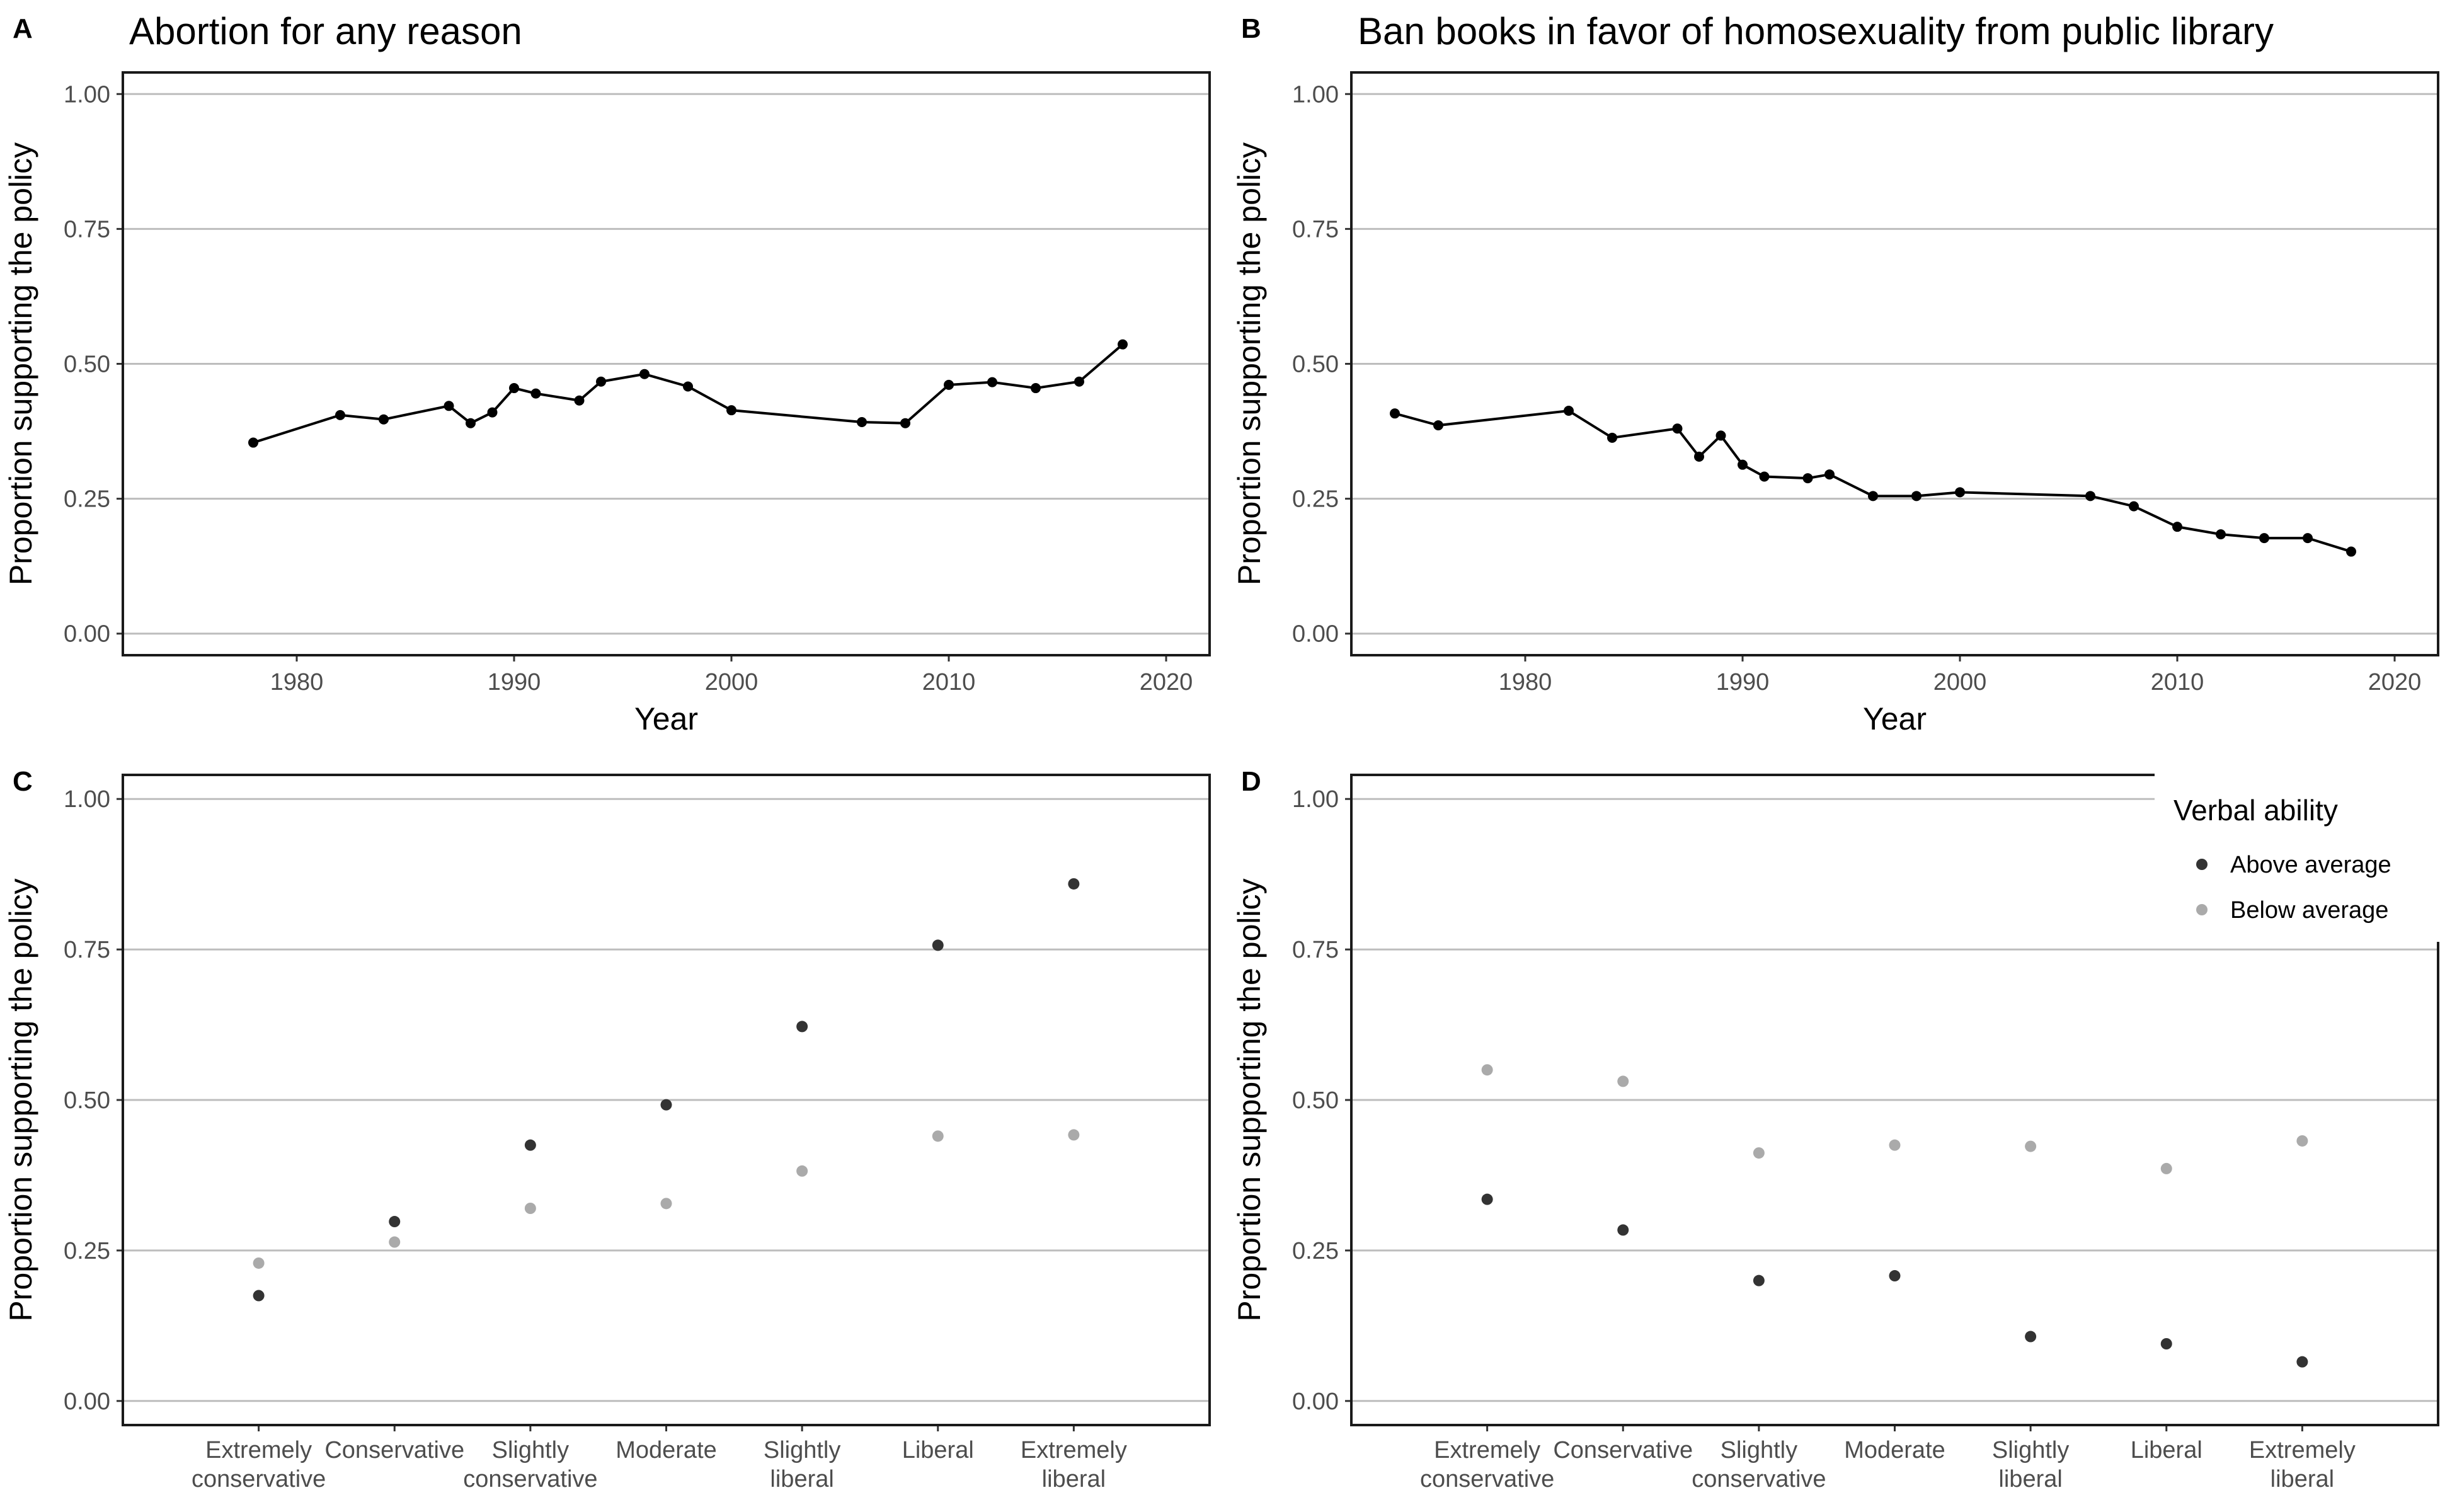 The image size is (2457, 1512). I want to click on panel-letter: C, so click(23, 781).